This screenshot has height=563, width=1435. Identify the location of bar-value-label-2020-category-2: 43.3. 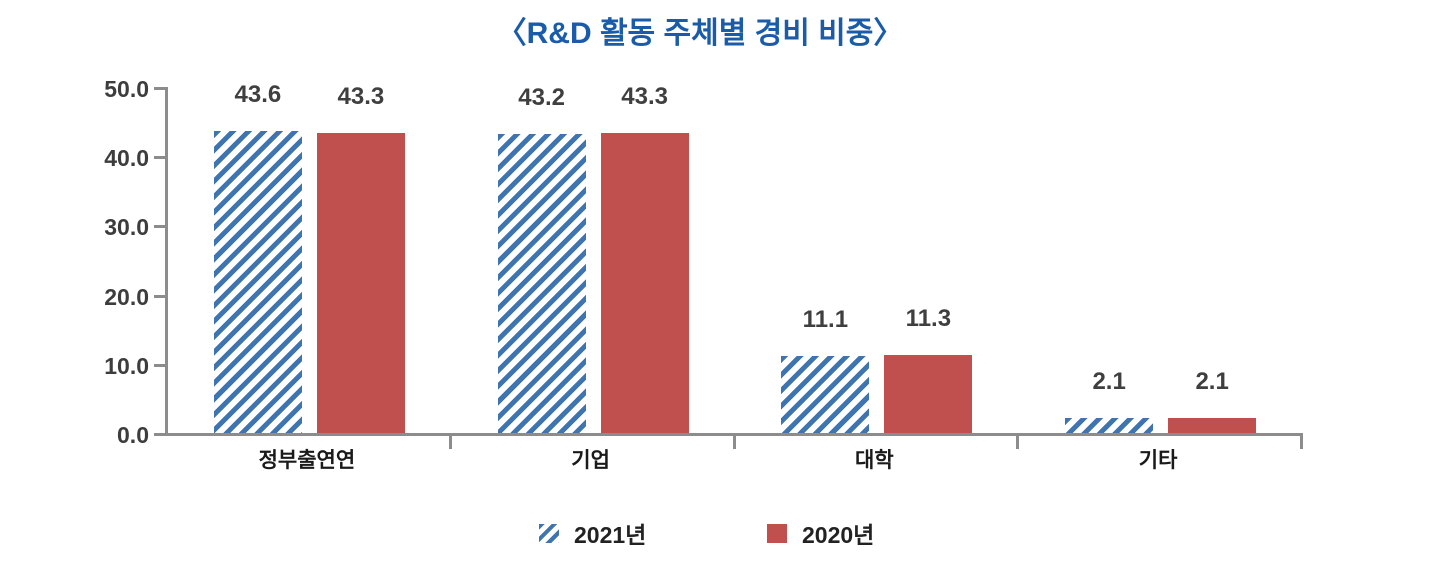
(644, 96).